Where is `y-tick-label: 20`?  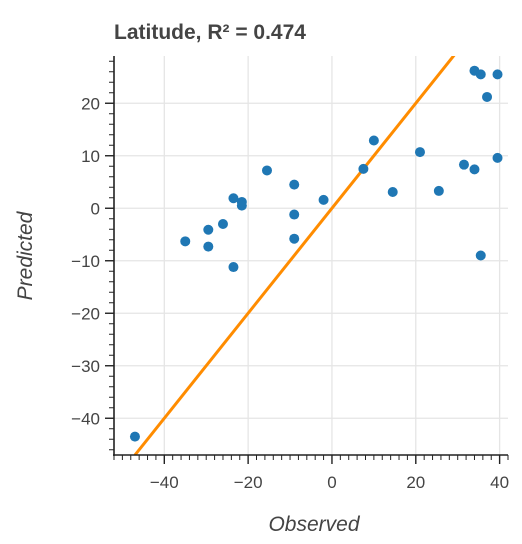
y-tick-label: 20 is located at coordinates (90, 103).